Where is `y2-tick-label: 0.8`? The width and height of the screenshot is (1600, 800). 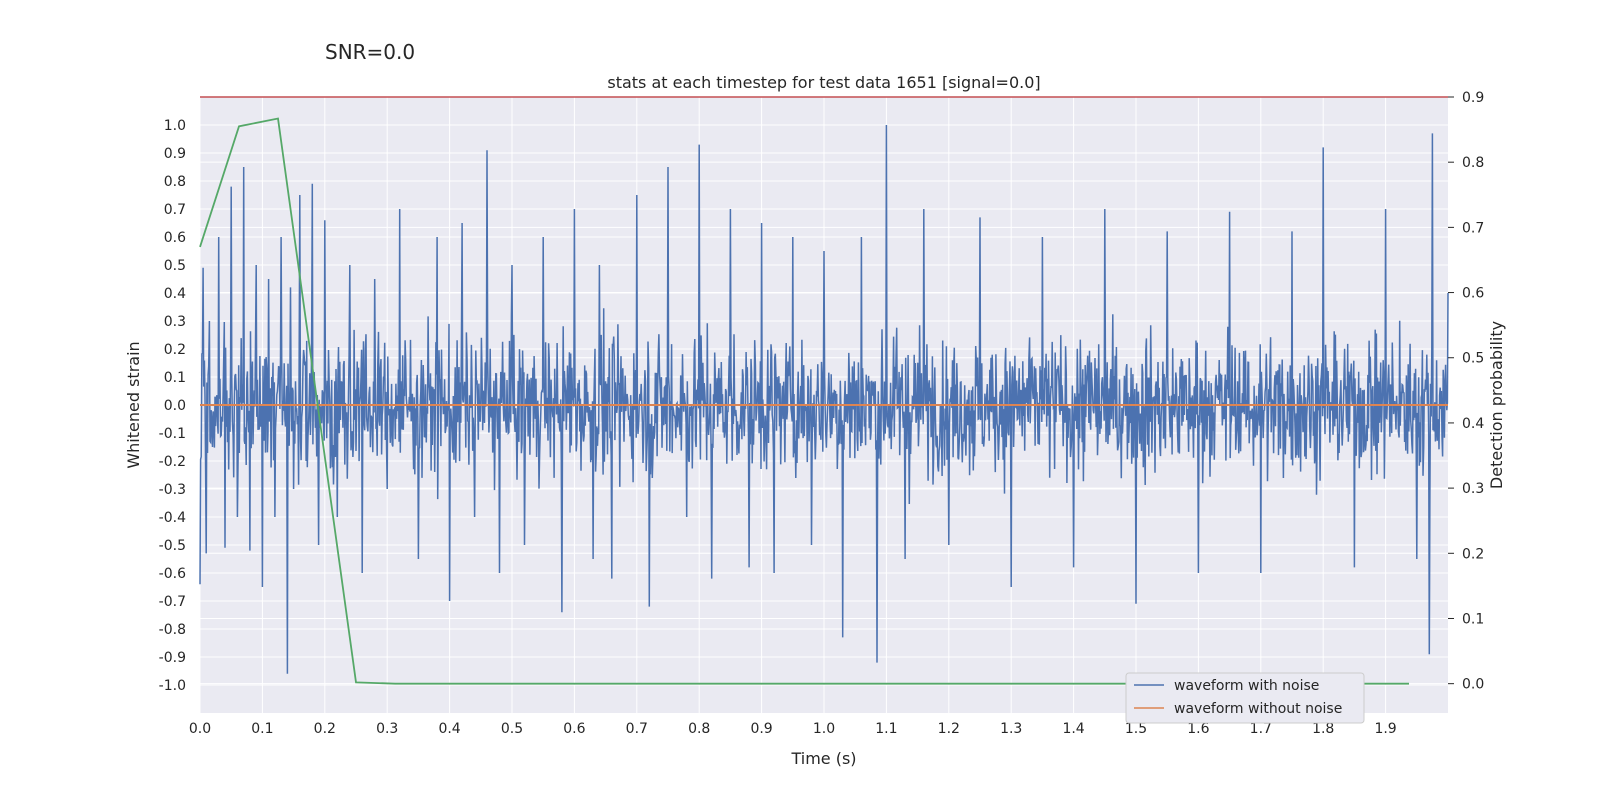 y2-tick-label: 0.8 is located at coordinates (1473, 163).